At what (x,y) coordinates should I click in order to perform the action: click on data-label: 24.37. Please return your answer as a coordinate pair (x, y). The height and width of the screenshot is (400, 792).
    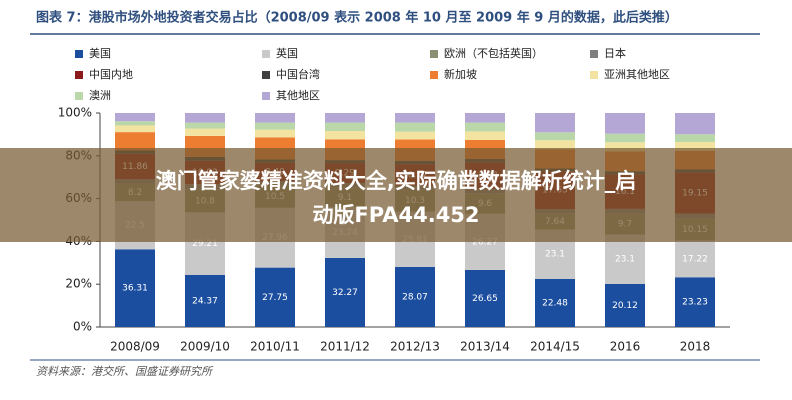
    Looking at the image, I should click on (205, 301).